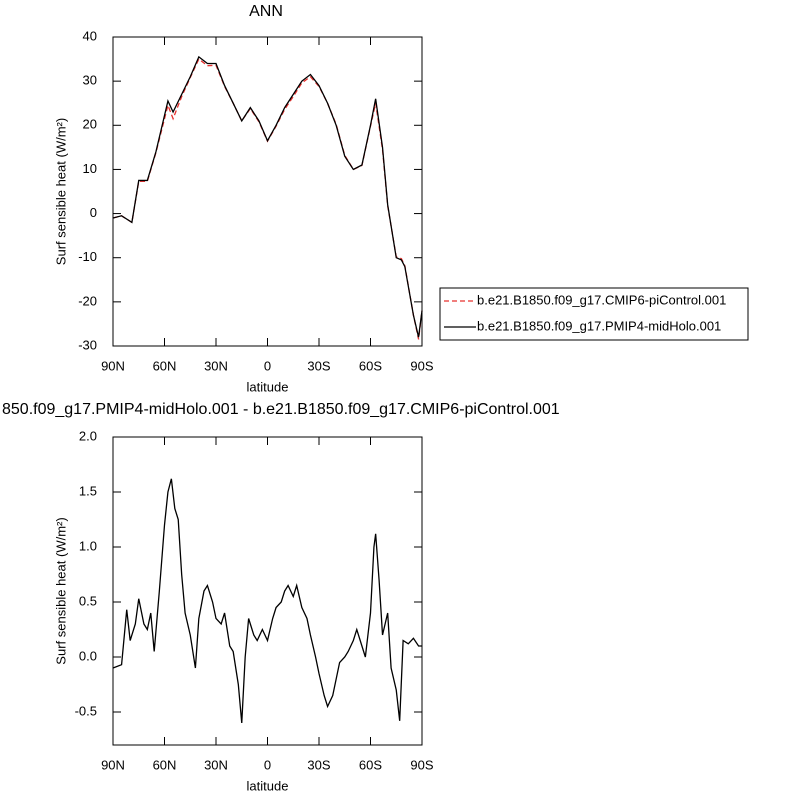 Image resolution: width=800 pixels, height=800 pixels. What do you see at coordinates (87, 344) in the screenshot?
I see `y-tick-label: -30` at bounding box center [87, 344].